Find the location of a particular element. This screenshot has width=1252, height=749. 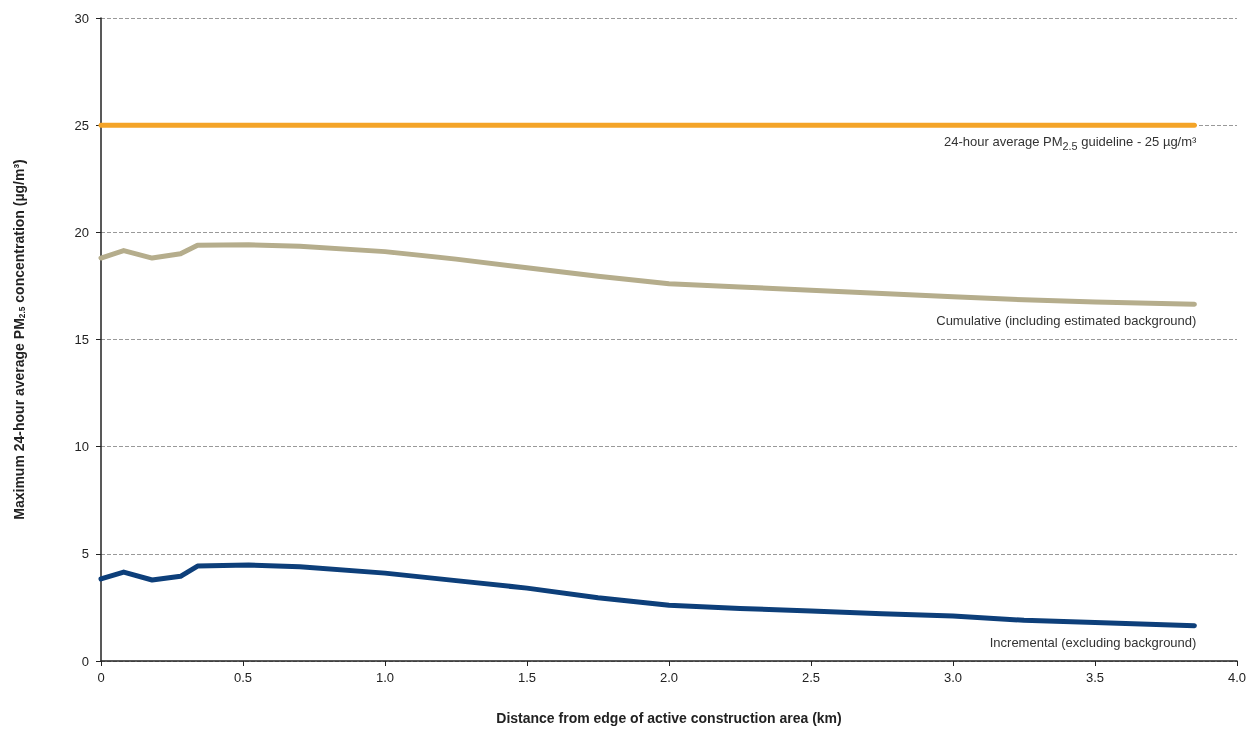

y-tick-label: 0 is located at coordinates (85, 661).